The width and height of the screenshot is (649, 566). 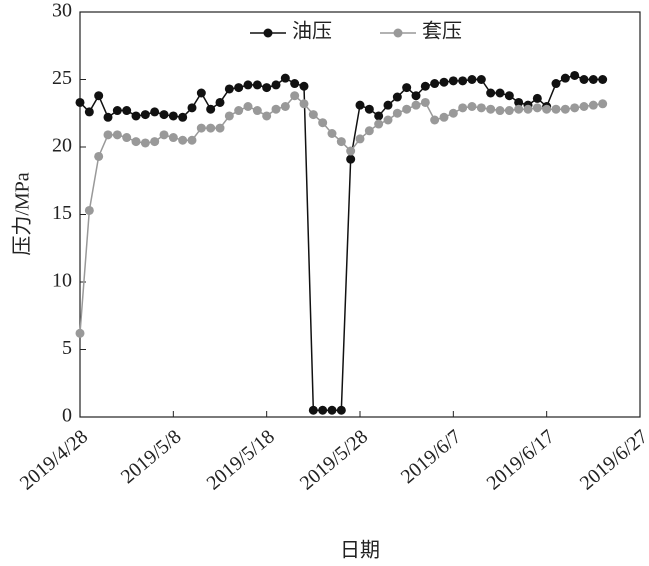 What do you see at coordinates (521, 459) in the screenshot?
I see `x-tick-label: 2019/6/17` at bounding box center [521, 459].